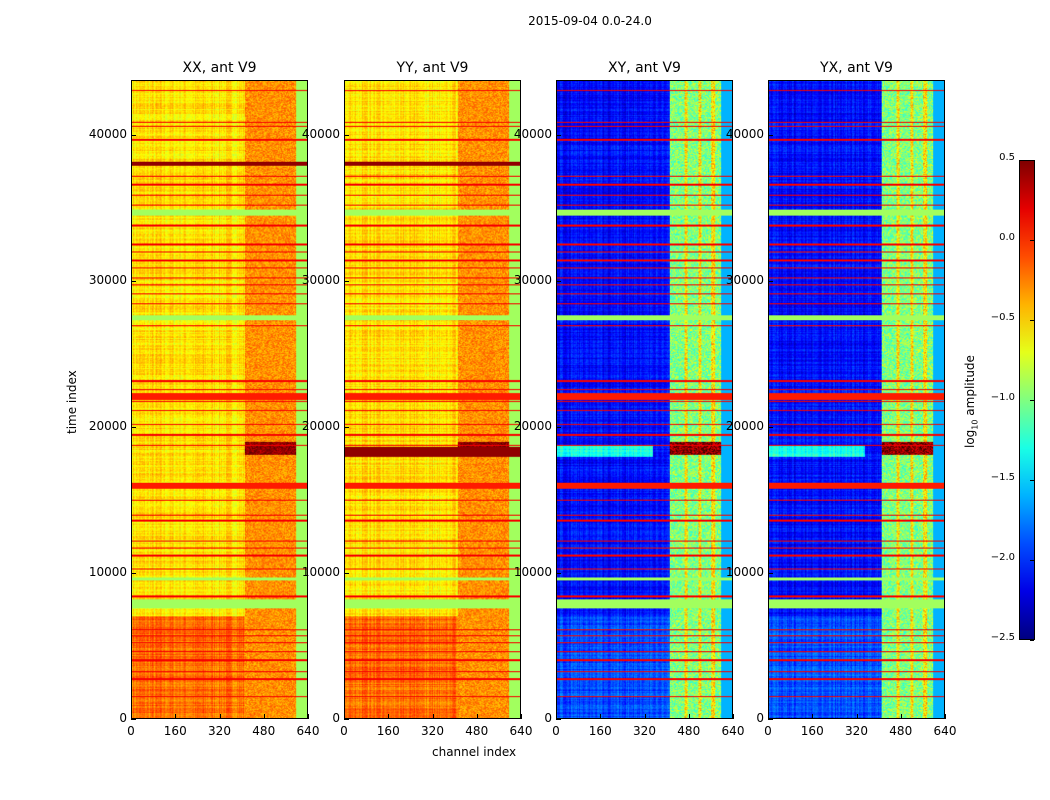 Image resolution: width=1050 pixels, height=800 pixels. I want to click on figure-title: 2015-09-04 0.0-24.0, so click(590, 21).